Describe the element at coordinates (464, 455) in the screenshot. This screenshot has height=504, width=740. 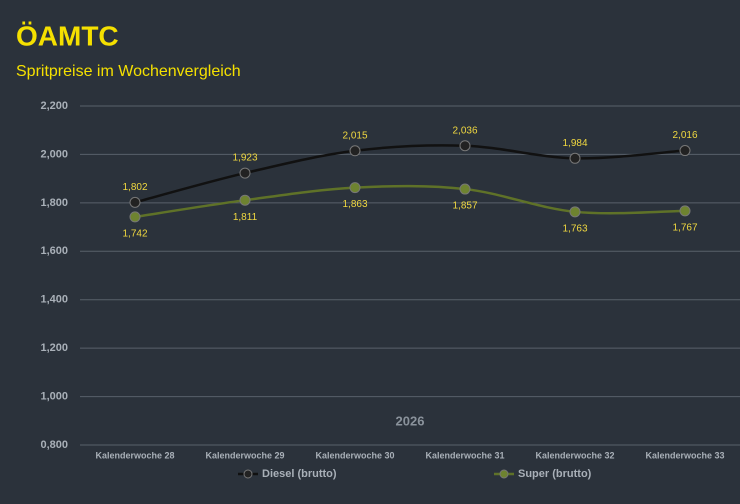
I see `x-tick-label: Kalenderwoche 31` at that location.